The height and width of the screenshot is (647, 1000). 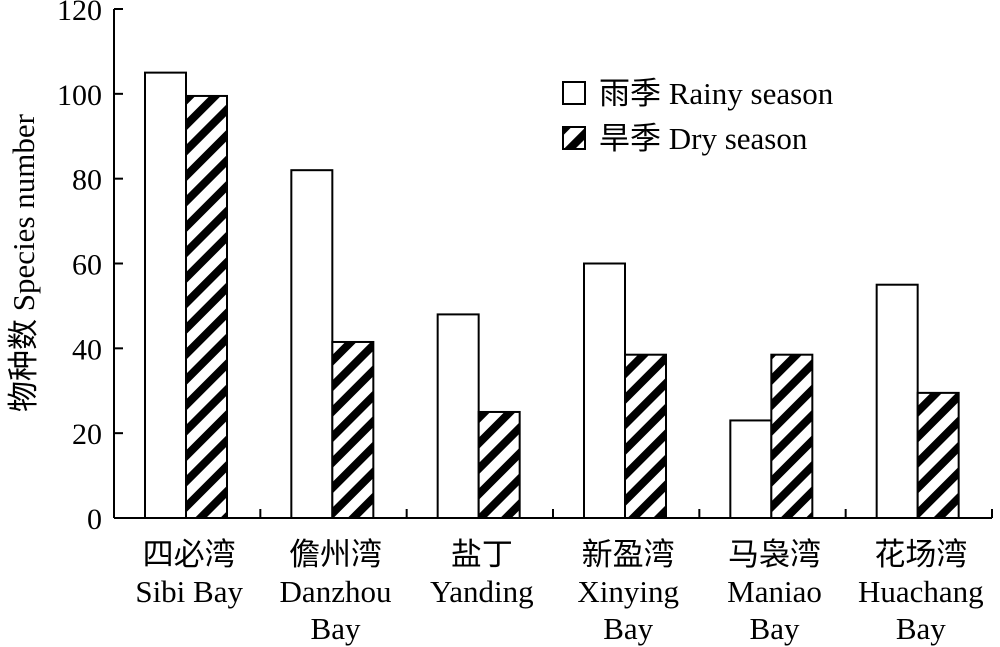 I want to click on x-tick-label-3-line-1: Xinying, so click(x=628, y=591).